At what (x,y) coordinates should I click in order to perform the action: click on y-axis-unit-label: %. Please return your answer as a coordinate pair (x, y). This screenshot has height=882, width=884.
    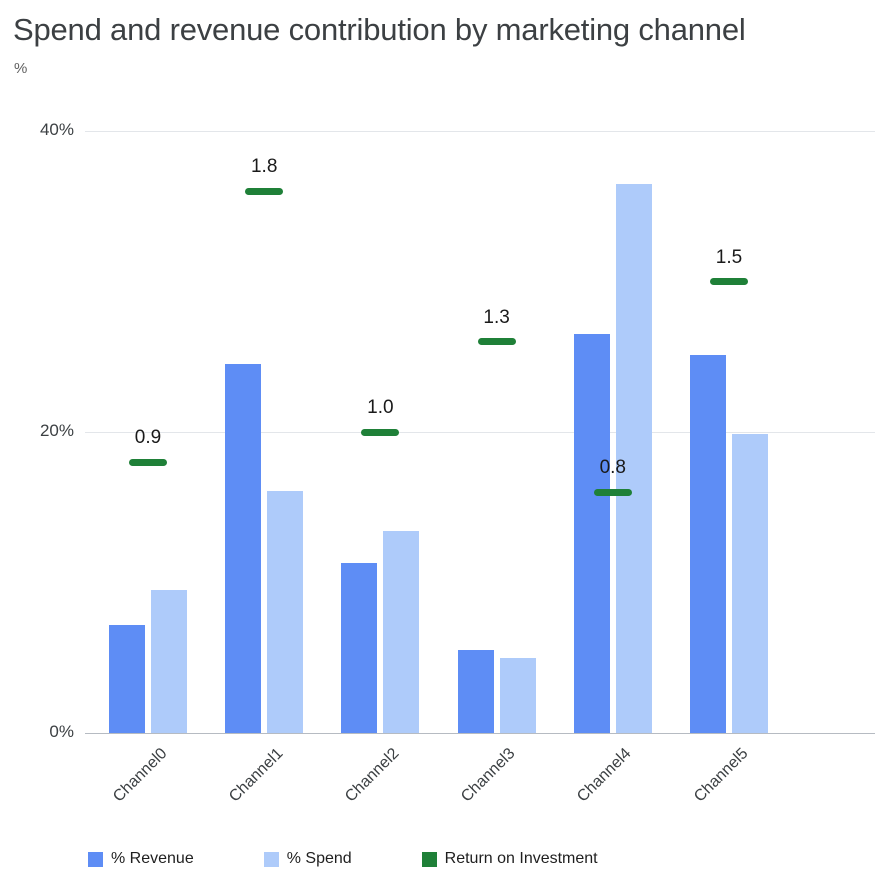
    Looking at the image, I should click on (21, 68).